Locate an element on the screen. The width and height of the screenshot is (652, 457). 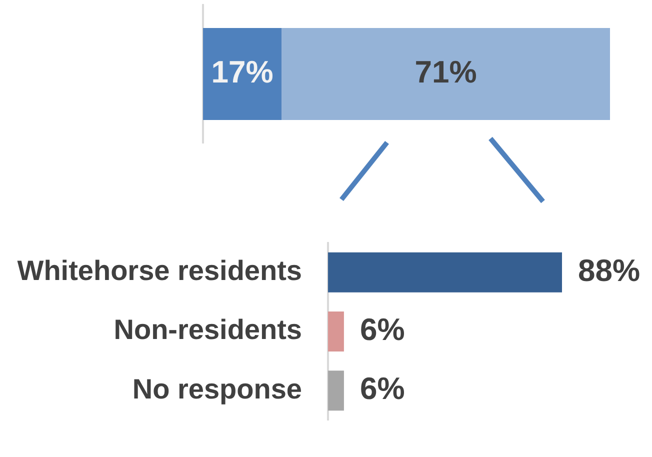
data-label: 88% is located at coordinates (609, 270).